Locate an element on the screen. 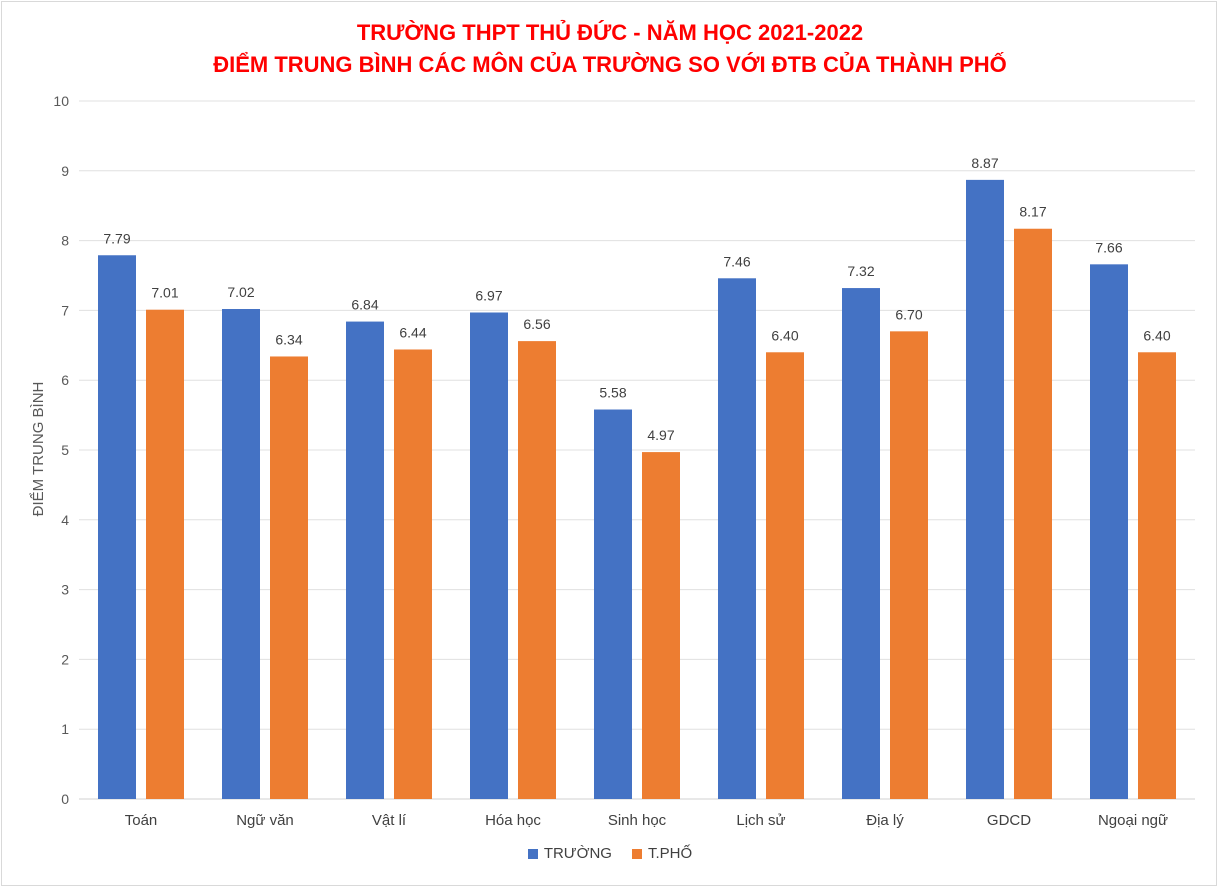  data-label: 6.70 is located at coordinates (908, 314).